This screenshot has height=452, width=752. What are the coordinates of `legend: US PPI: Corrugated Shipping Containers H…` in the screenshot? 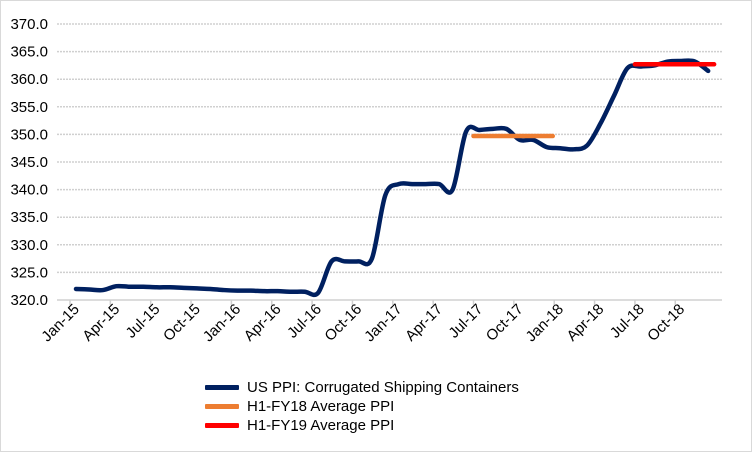 It's located at (362, 406).